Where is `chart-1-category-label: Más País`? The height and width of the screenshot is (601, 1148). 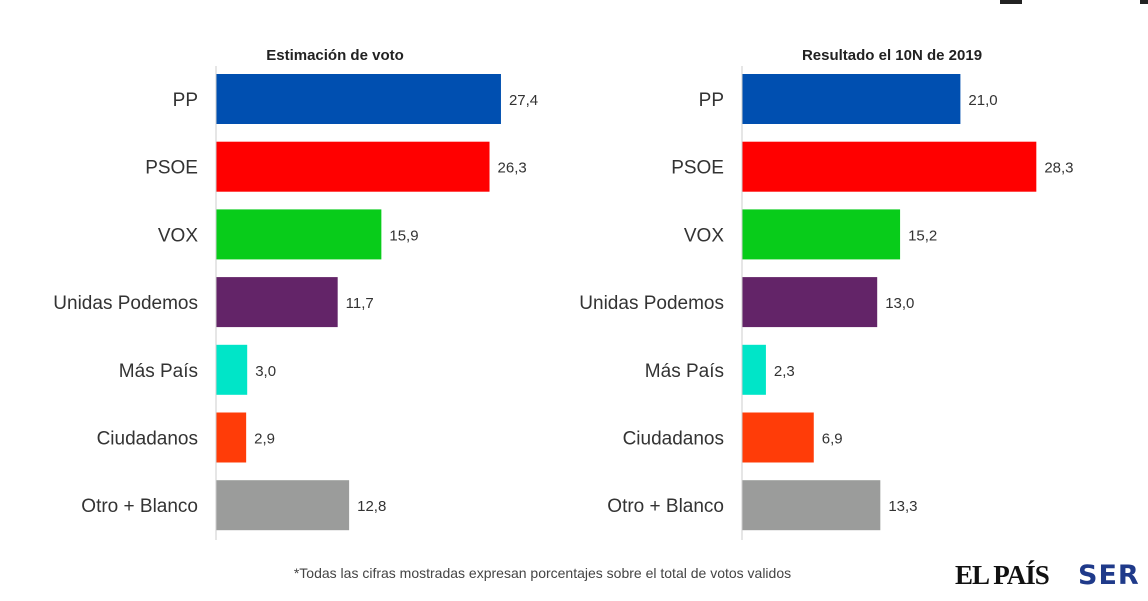
chart-1-category-label: Más País is located at coordinates (158, 371).